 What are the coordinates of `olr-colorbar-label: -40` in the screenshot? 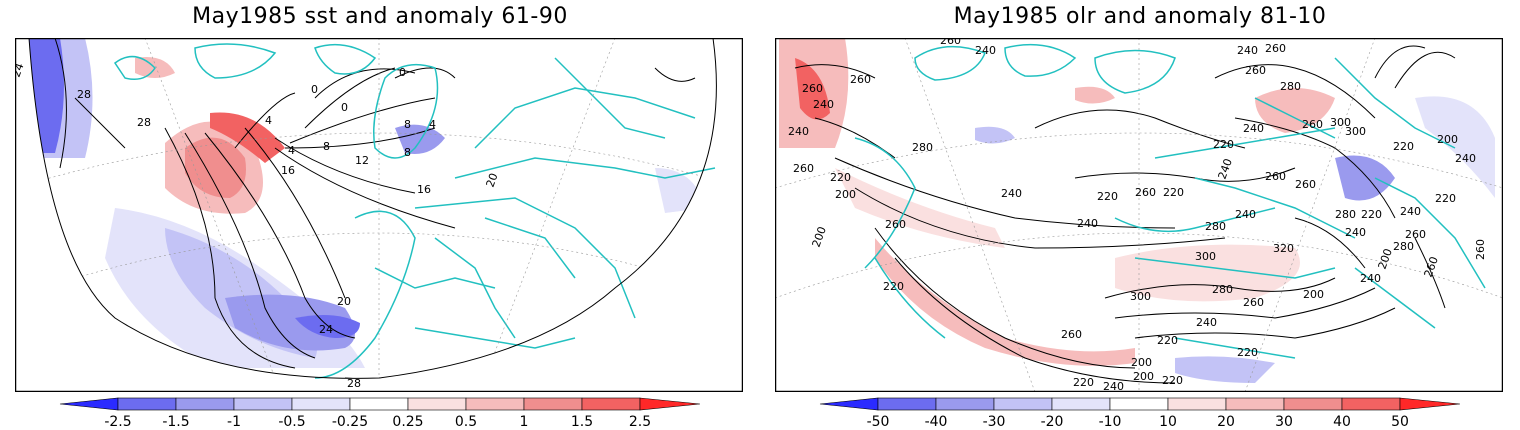 It's located at (936, 422).